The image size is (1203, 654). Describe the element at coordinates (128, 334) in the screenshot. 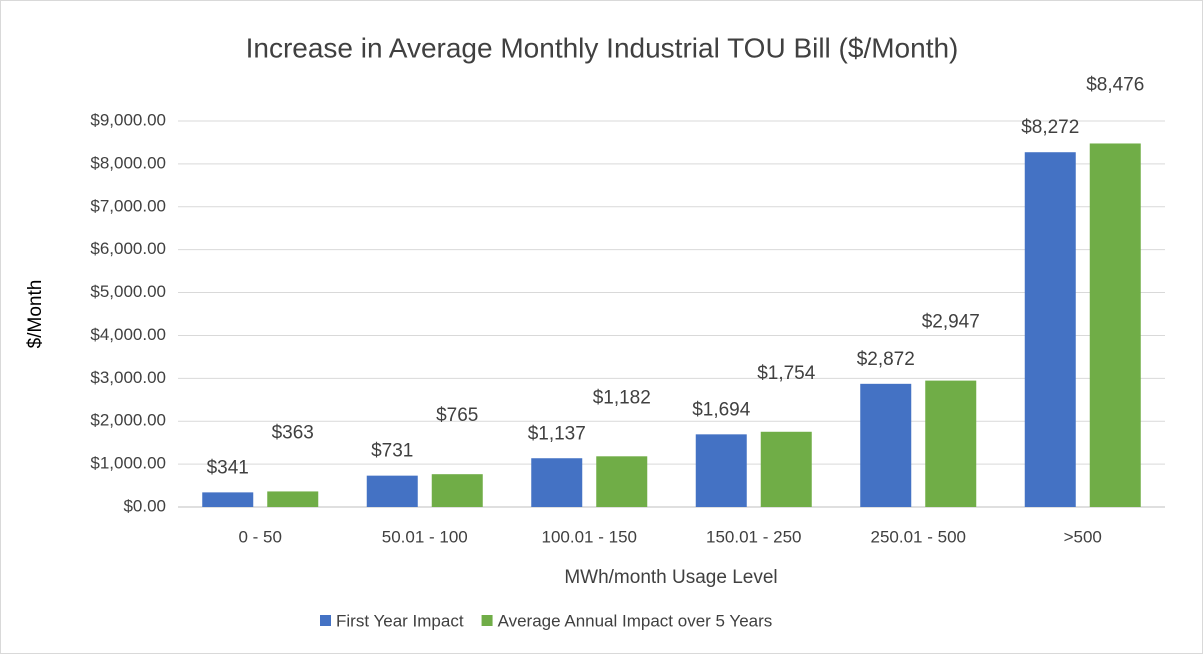

I see `y-tick-label: $4,000.00` at that location.